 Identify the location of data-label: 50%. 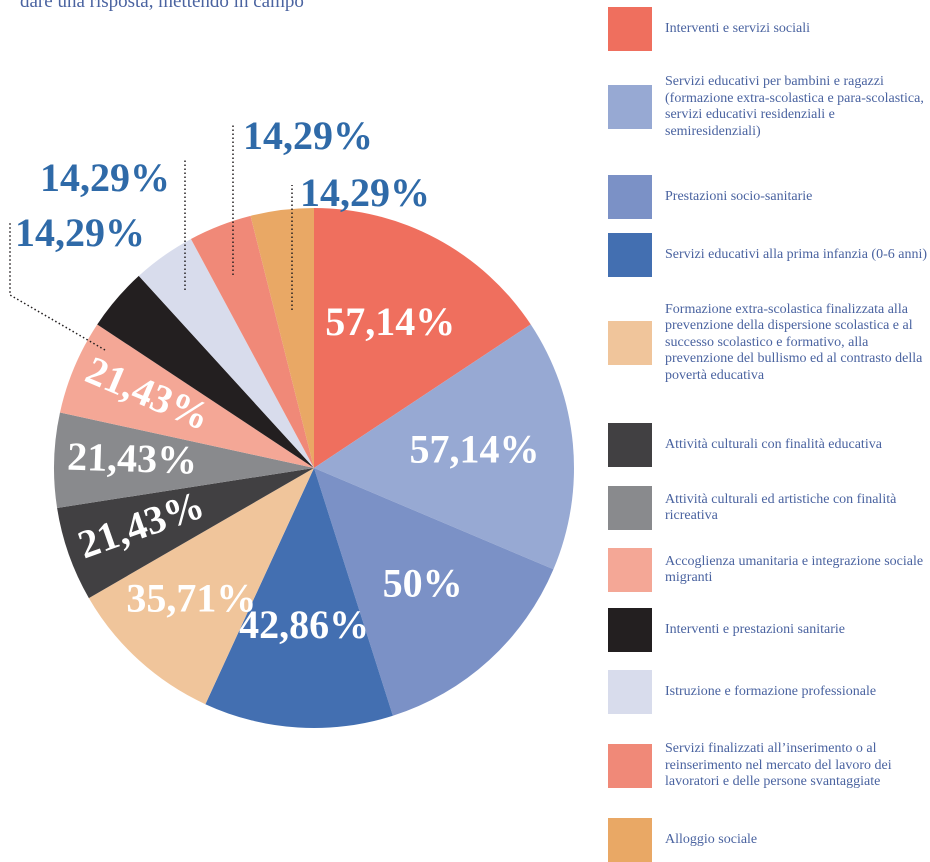
(423, 582).